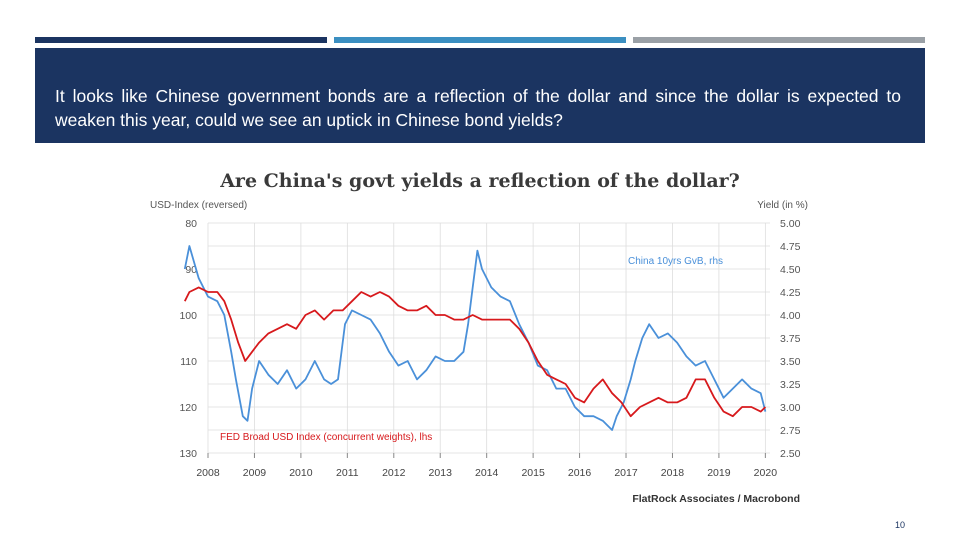 The height and width of the screenshot is (540, 960). What do you see at coordinates (675, 261) in the screenshot?
I see `series-label-china-yield: China 10yrs GvB, rhs` at bounding box center [675, 261].